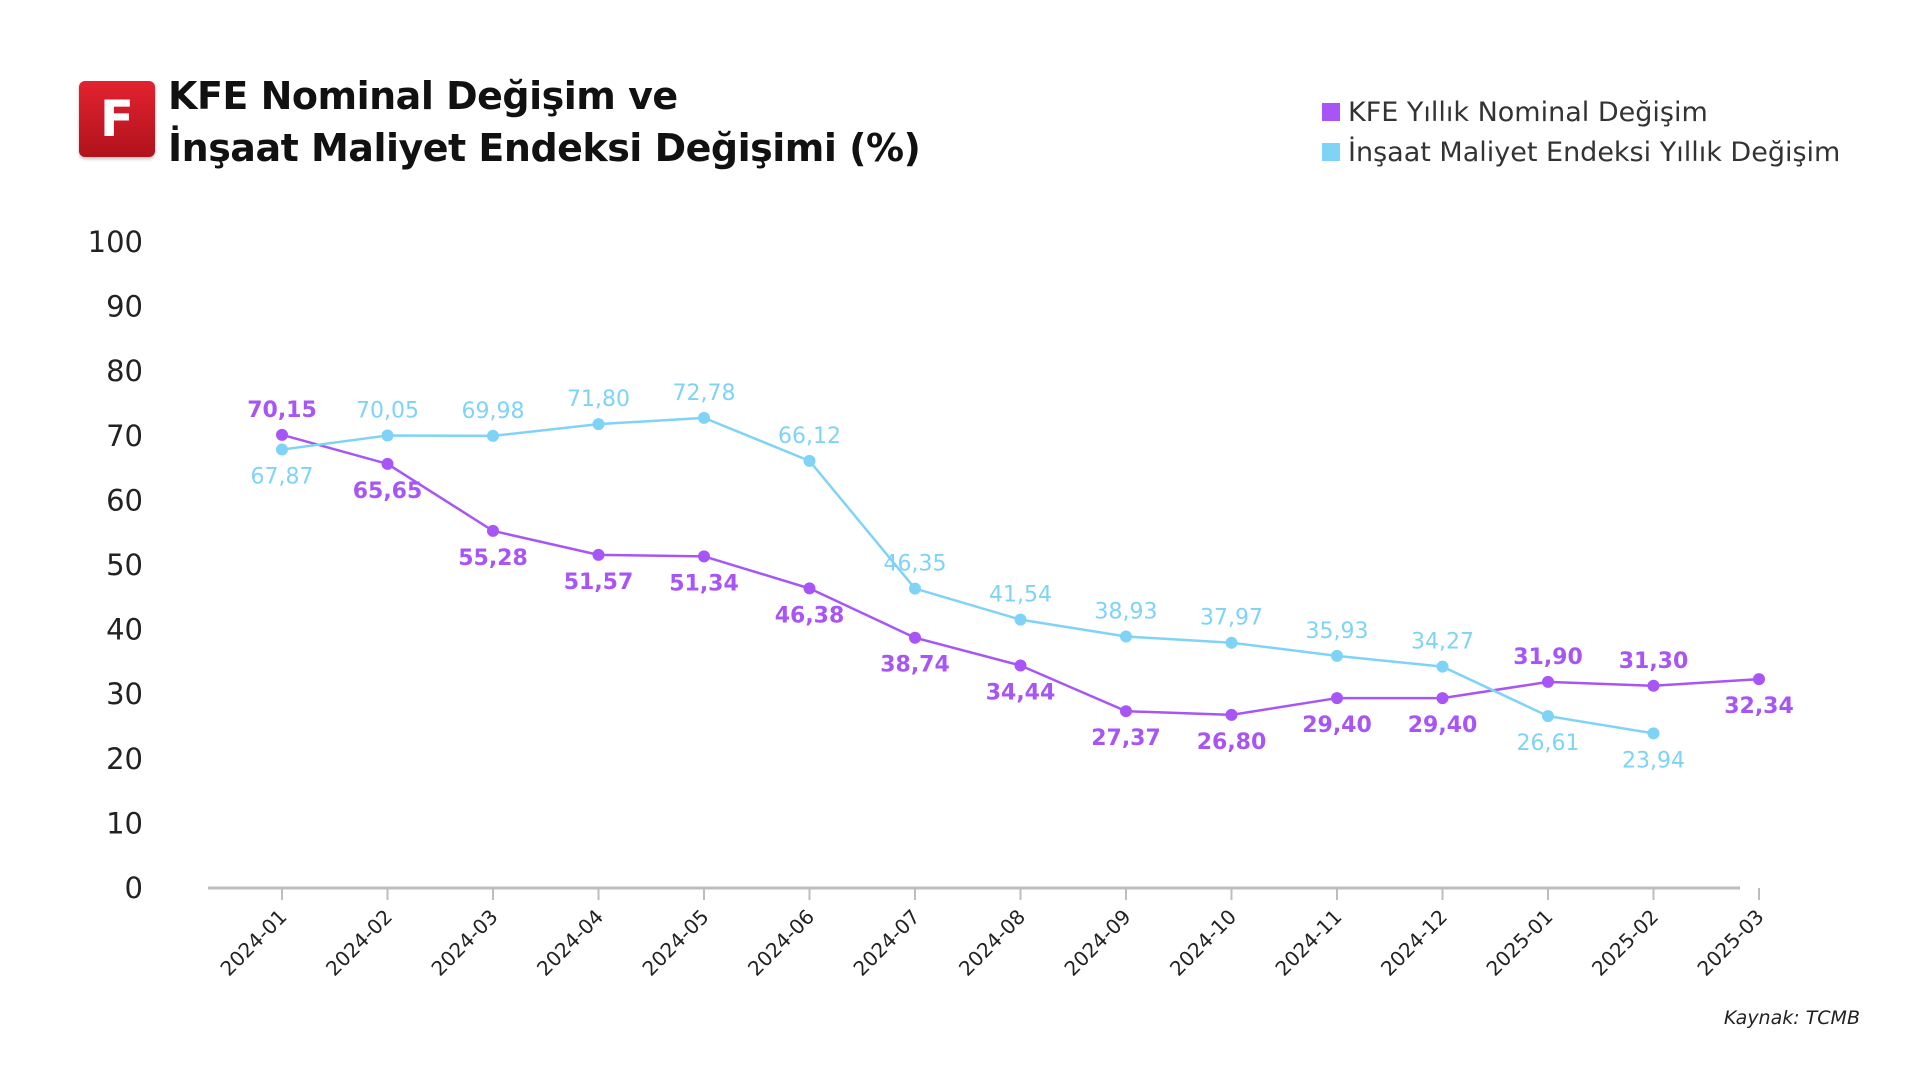 The image size is (1920, 1080). Describe the element at coordinates (124, 500) in the screenshot. I see `y-tick-label: 60` at that location.